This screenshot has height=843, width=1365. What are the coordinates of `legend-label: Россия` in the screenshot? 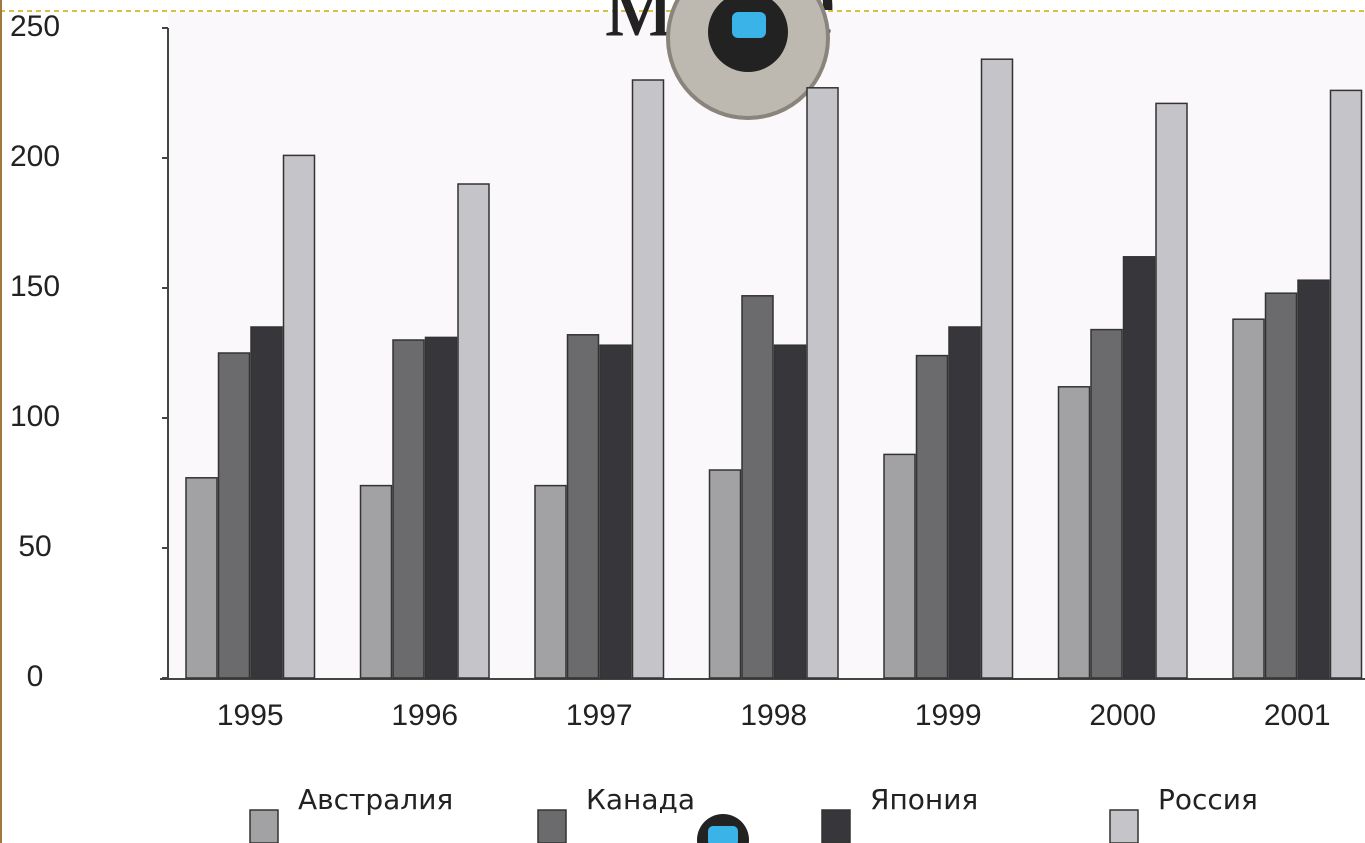 It's located at (1208, 799).